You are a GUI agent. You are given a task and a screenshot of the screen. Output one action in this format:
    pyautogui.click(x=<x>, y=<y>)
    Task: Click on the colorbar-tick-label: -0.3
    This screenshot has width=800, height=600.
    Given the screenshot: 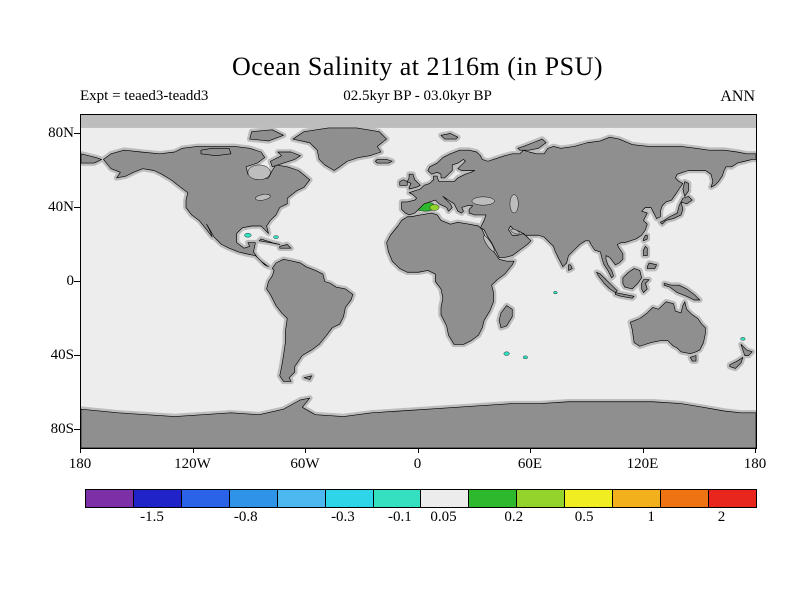 What is the action you would take?
    pyautogui.click(x=343, y=517)
    